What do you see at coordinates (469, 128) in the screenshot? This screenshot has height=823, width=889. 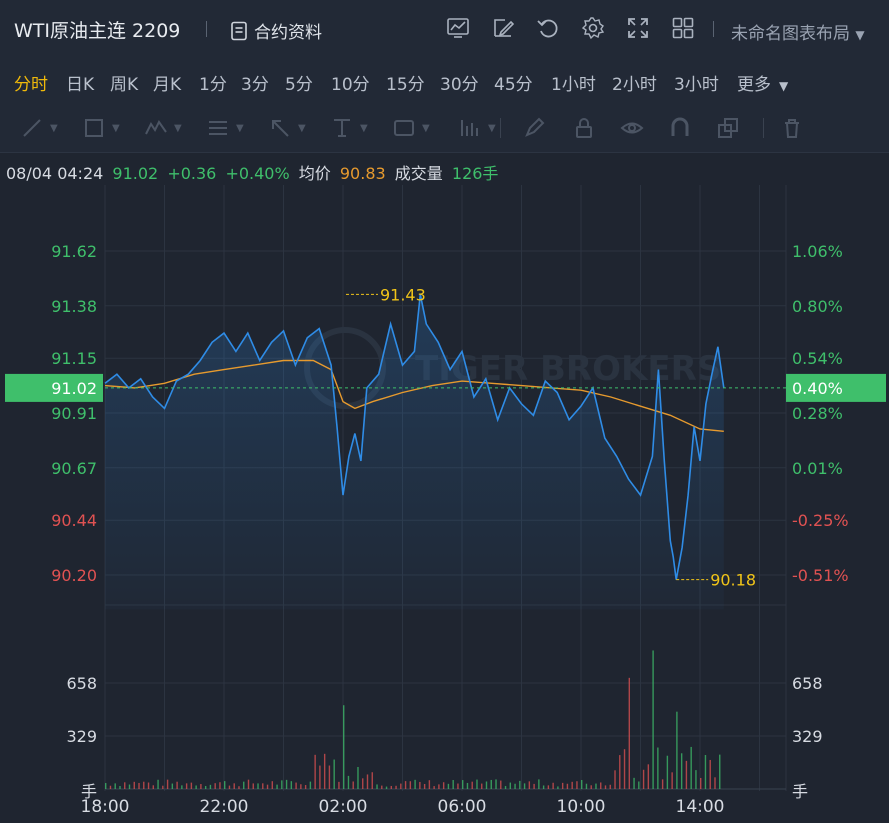 I see `indicator-tool-icon` at bounding box center [469, 128].